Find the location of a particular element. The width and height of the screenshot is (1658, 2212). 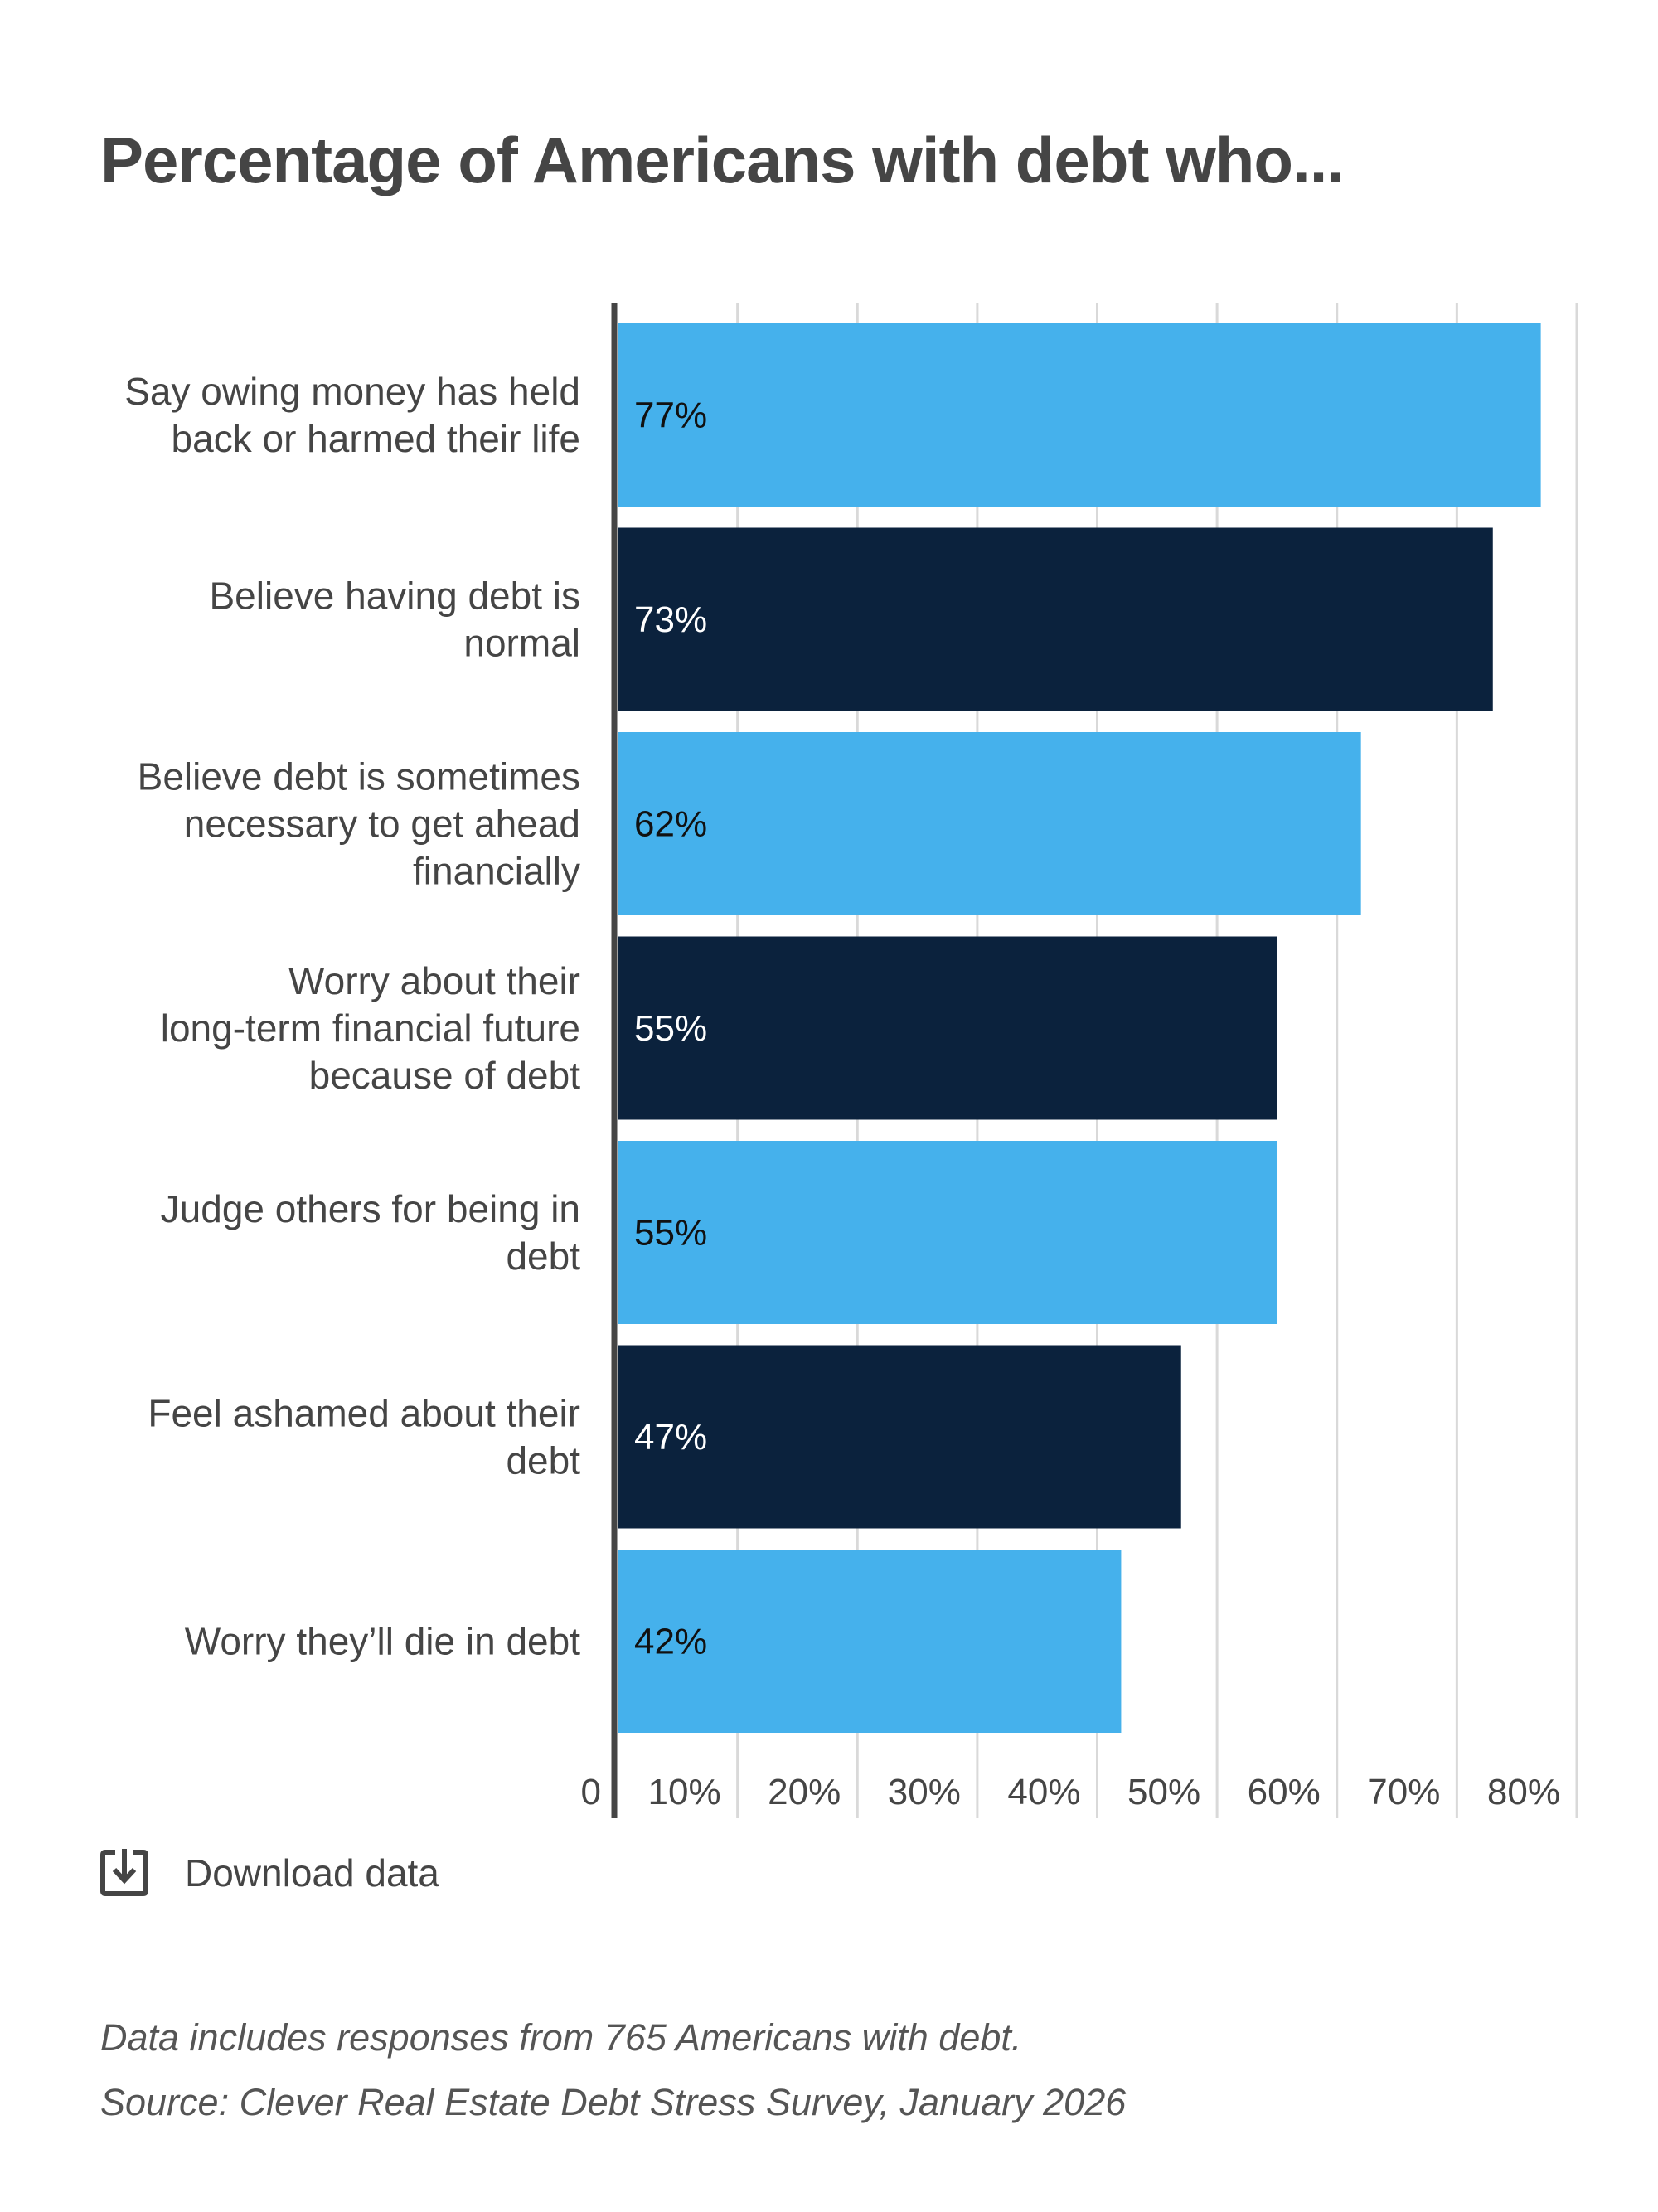

data-label: 73% is located at coordinates (670, 619).